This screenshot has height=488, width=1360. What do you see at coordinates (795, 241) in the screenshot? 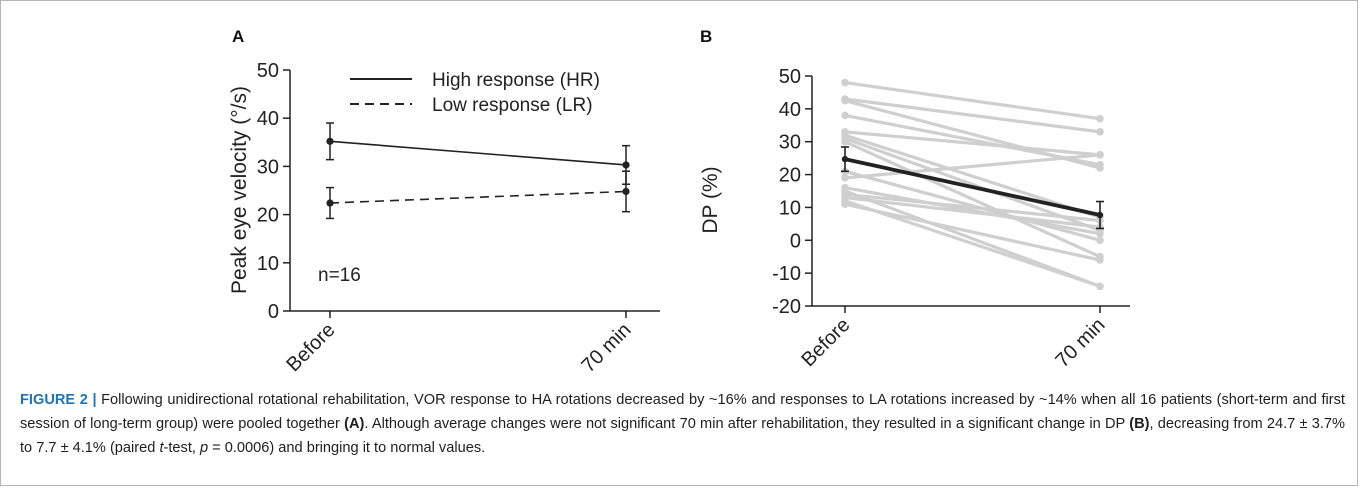
I see `panel-b-y-tick-label: 0` at bounding box center [795, 241].